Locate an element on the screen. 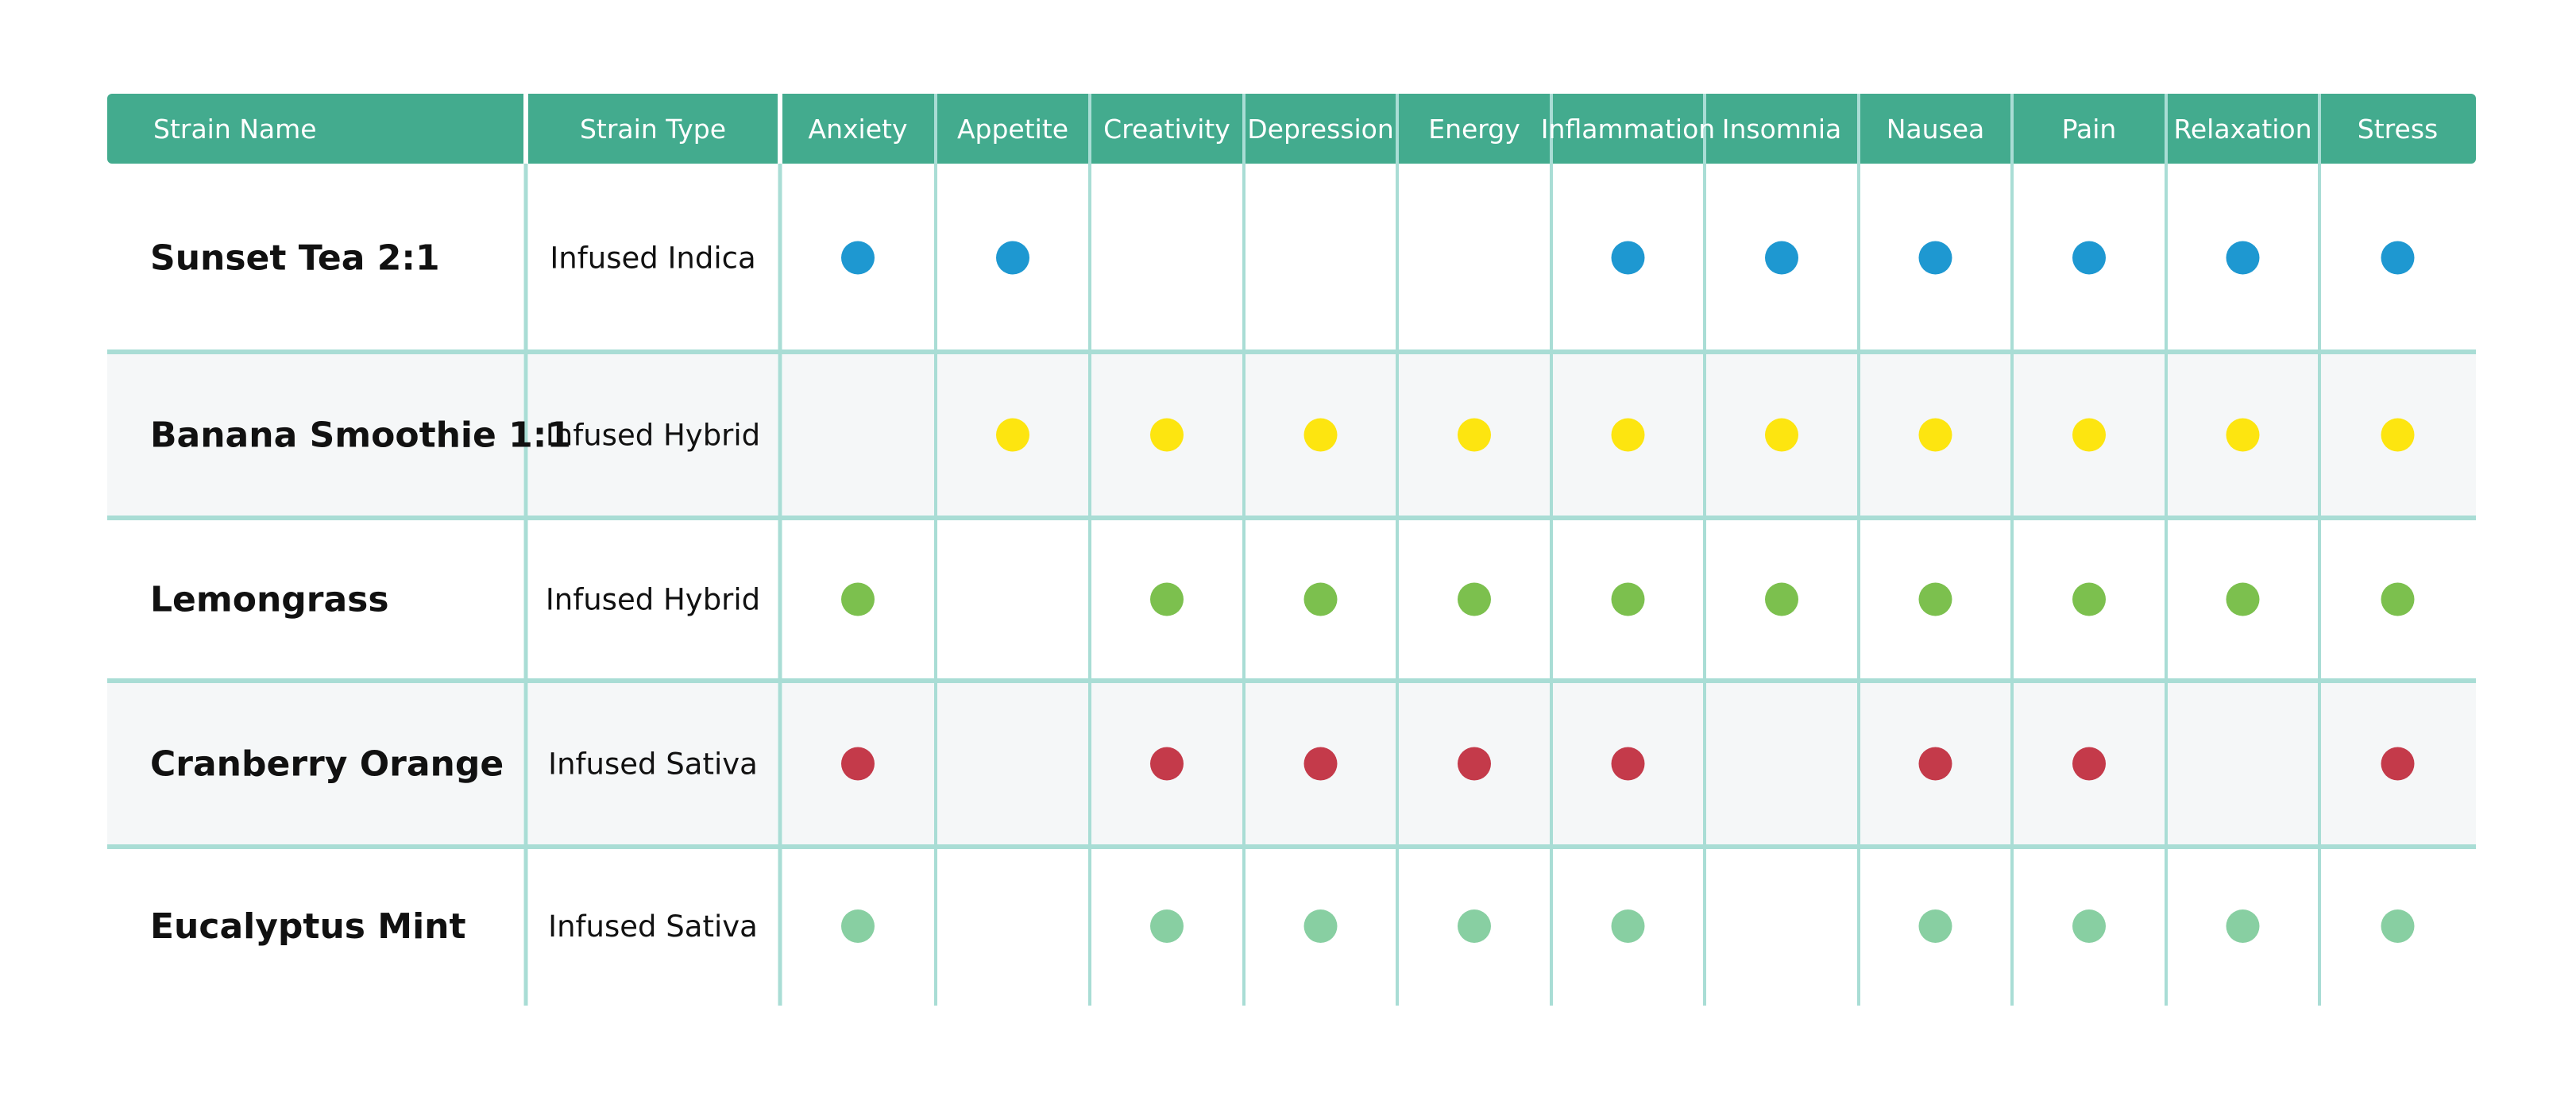 This screenshot has width=2576, height=1116. strain-name: Banana Smoothie 1:1 is located at coordinates (360, 436).